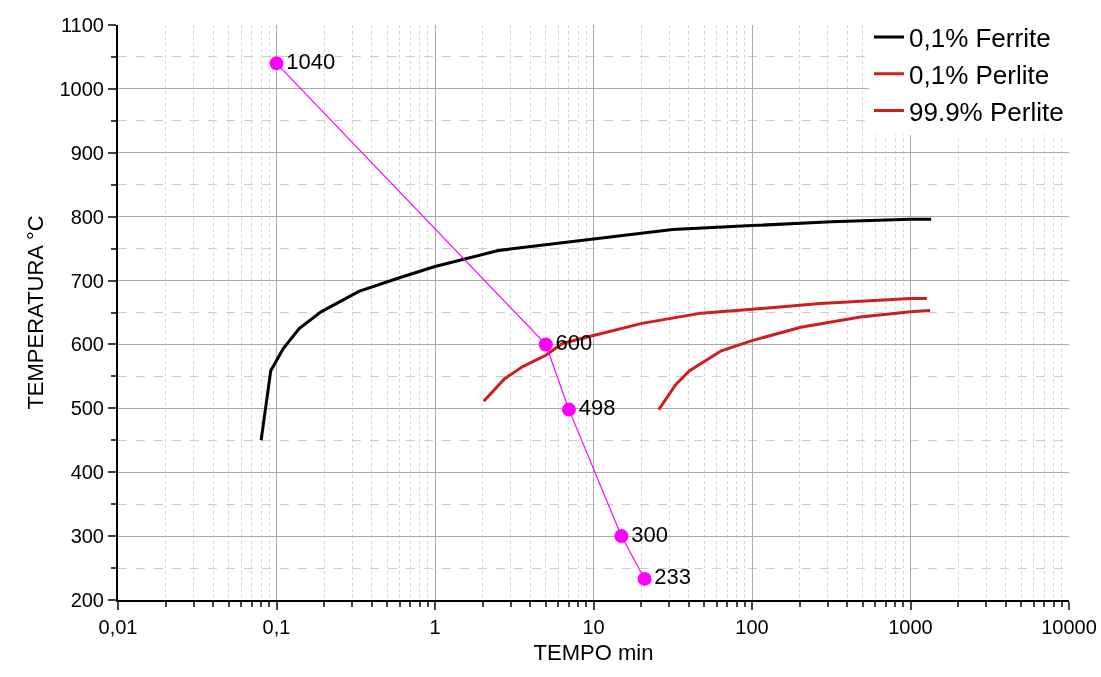  What do you see at coordinates (311, 61) in the screenshot?
I see `data-label: 1040` at bounding box center [311, 61].